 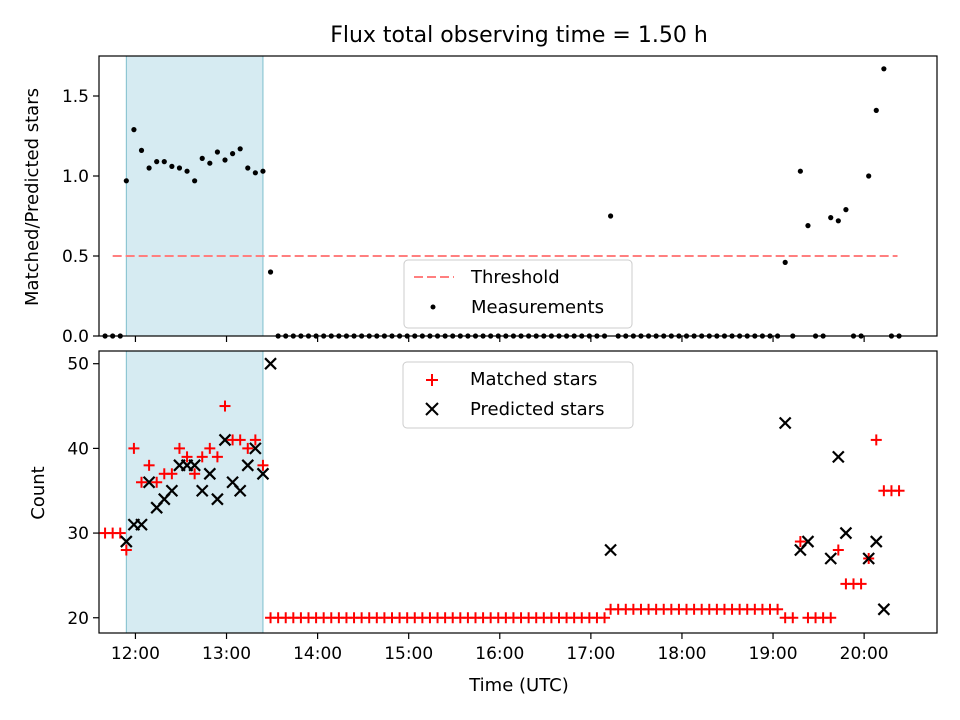 What do you see at coordinates (518, 685) in the screenshot?
I see `x-axis-label: Time (UTC)` at bounding box center [518, 685].